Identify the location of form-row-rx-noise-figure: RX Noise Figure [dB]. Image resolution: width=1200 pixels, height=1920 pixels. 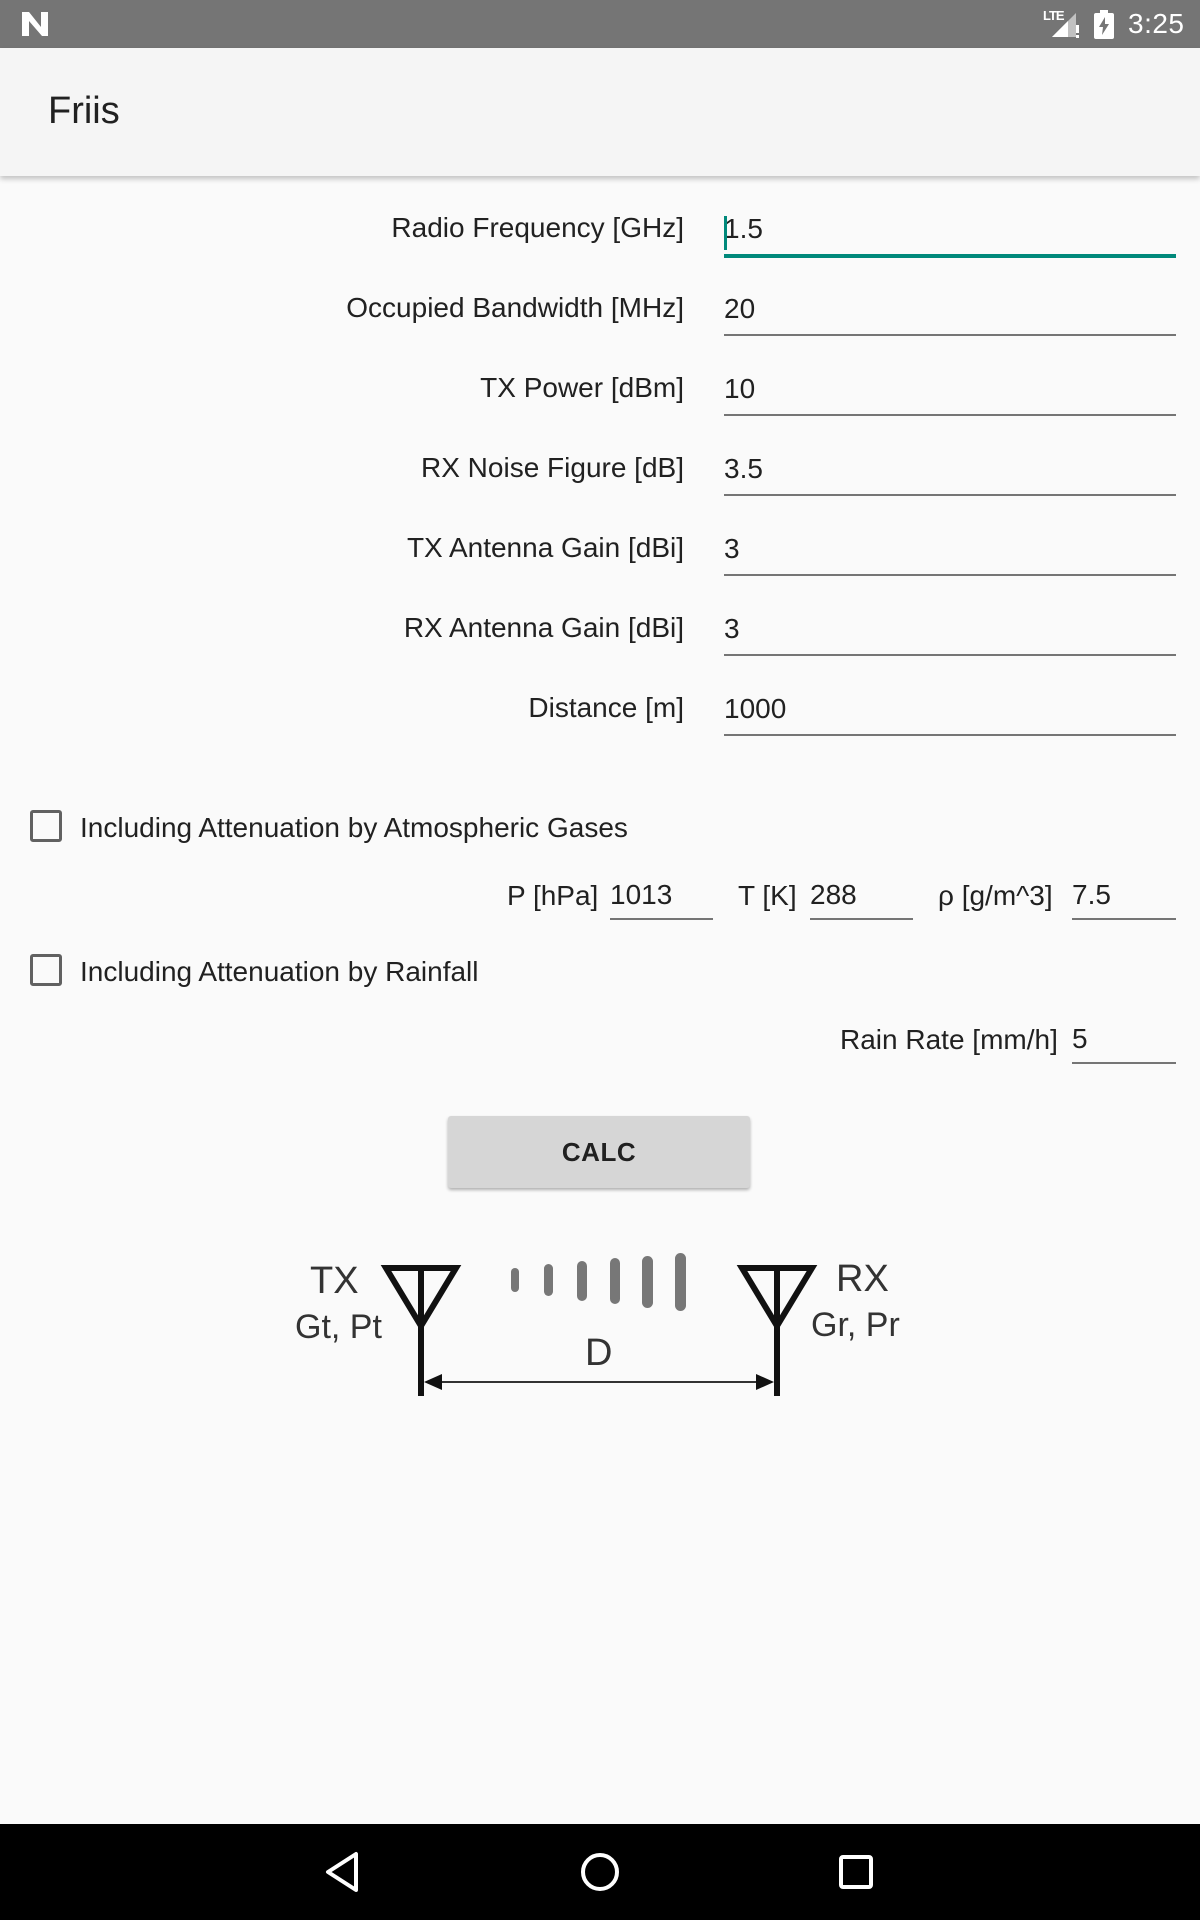
(600, 472).